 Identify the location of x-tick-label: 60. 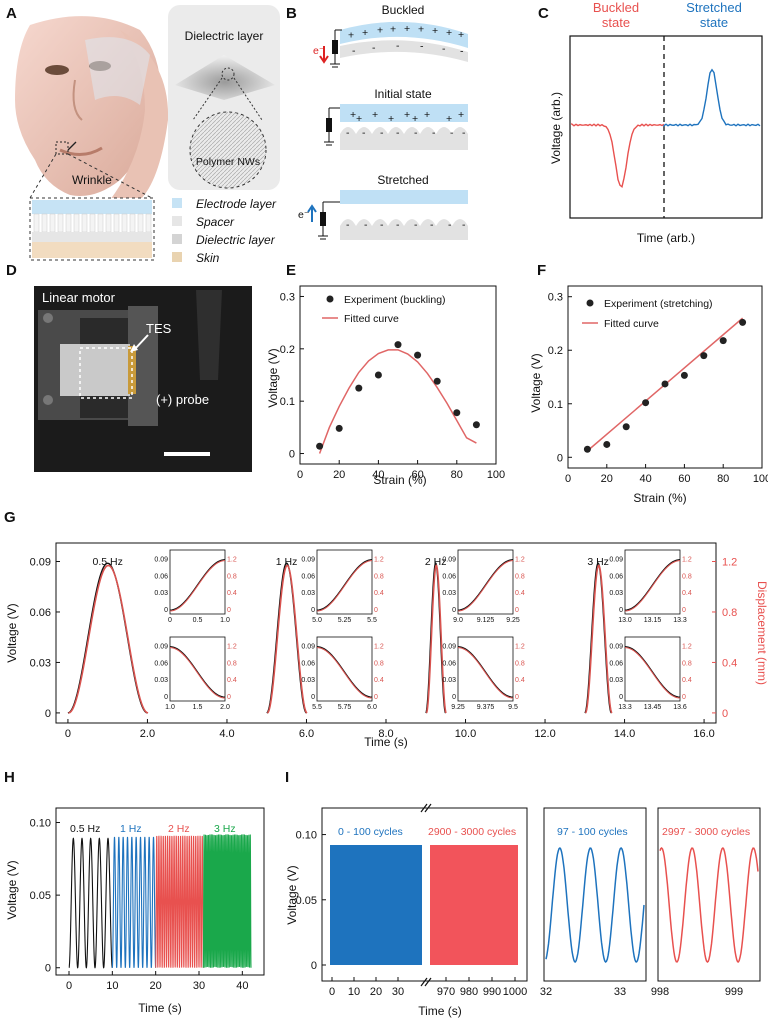
(417, 475).